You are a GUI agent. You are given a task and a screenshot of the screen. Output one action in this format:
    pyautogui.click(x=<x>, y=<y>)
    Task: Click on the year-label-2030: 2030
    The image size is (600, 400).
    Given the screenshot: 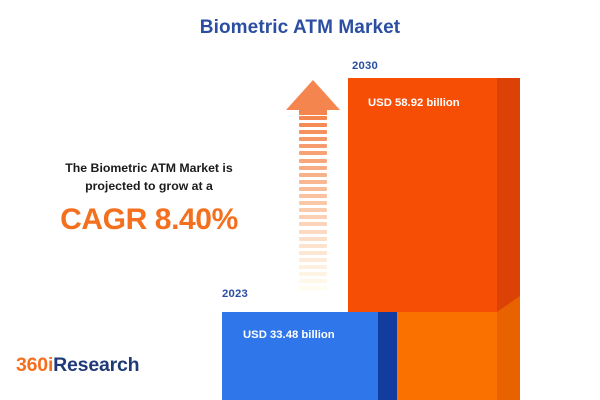 What is the action you would take?
    pyautogui.click(x=365, y=66)
    